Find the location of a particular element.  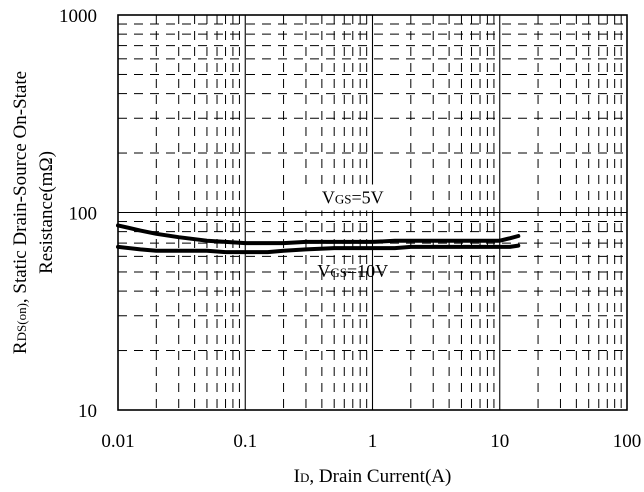

y-tick-label: 1000 is located at coordinates (78, 16).